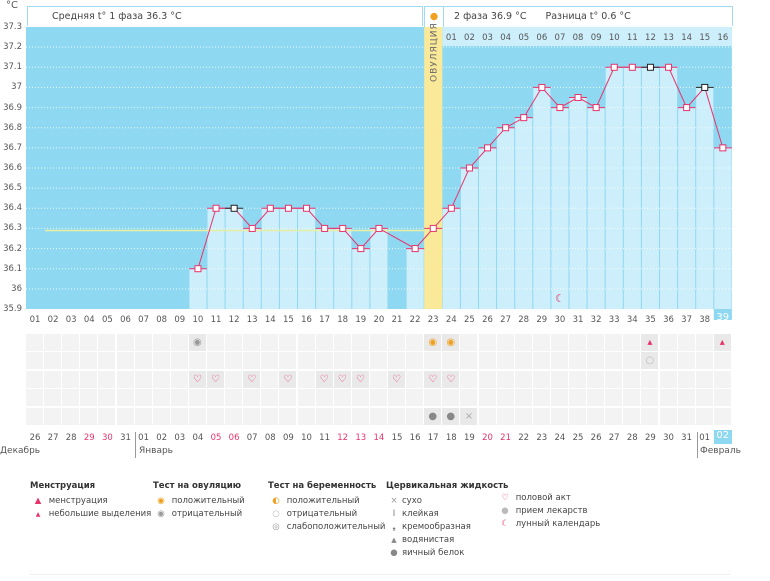 The image size is (770, 581). Describe the element at coordinates (469, 320) in the screenshot. I see `cycle-day-number: 25` at that location.